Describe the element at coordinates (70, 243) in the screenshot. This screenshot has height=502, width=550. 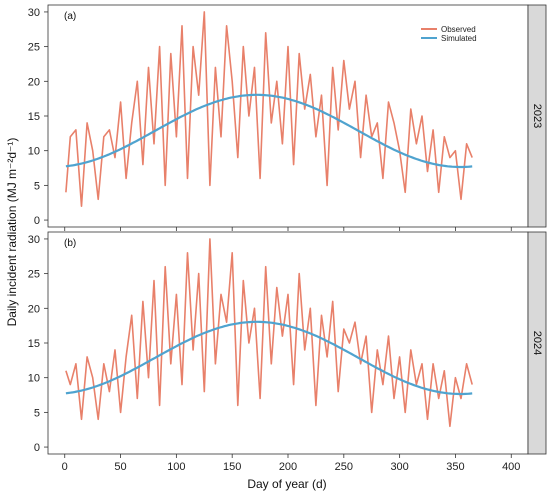
I see `panel-label: (b)` at that location.